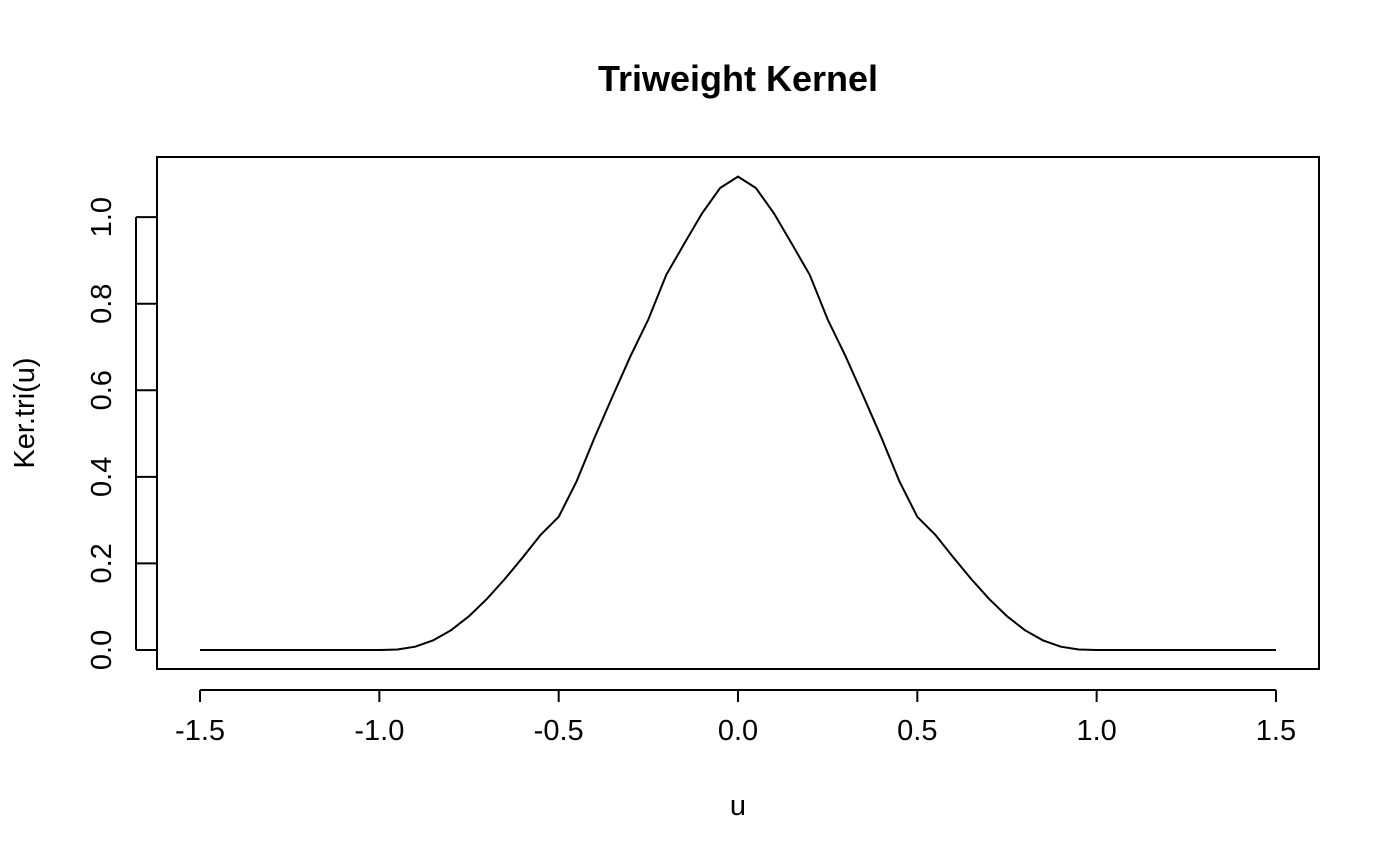 The width and height of the screenshot is (1400, 866). What do you see at coordinates (738, 78) in the screenshot?
I see `chart-title: Triweight Kernel` at bounding box center [738, 78].